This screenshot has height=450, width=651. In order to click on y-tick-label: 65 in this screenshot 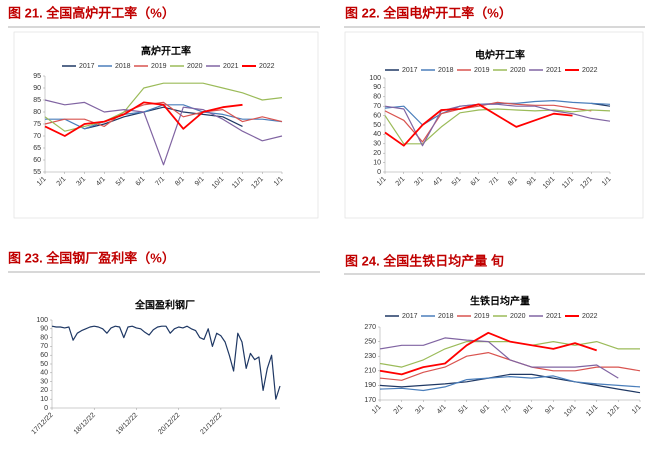, I will do `click(37, 148)`.